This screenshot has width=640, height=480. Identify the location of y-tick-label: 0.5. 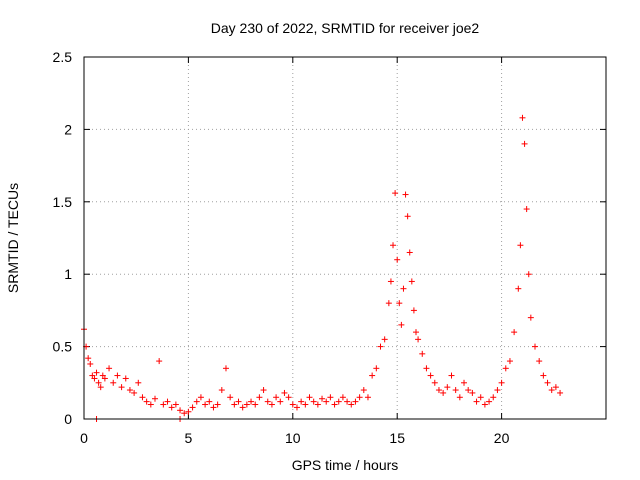
(63, 347).